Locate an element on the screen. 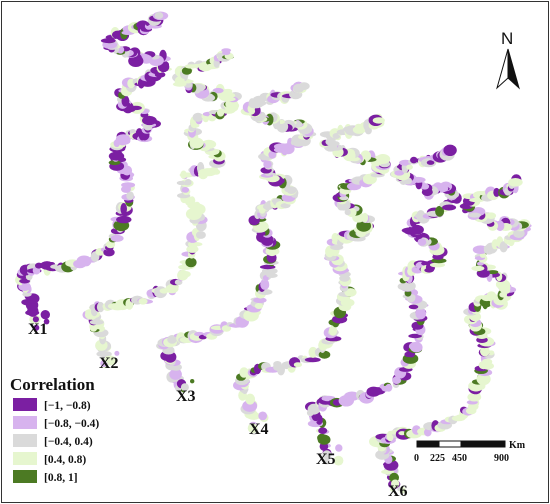  legend-title: Correlation is located at coordinates (52, 384).